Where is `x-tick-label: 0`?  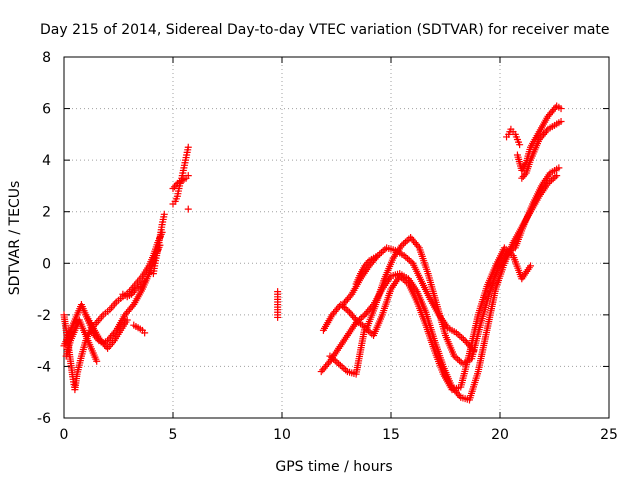 x-tick-label: 0 is located at coordinates (64, 435).